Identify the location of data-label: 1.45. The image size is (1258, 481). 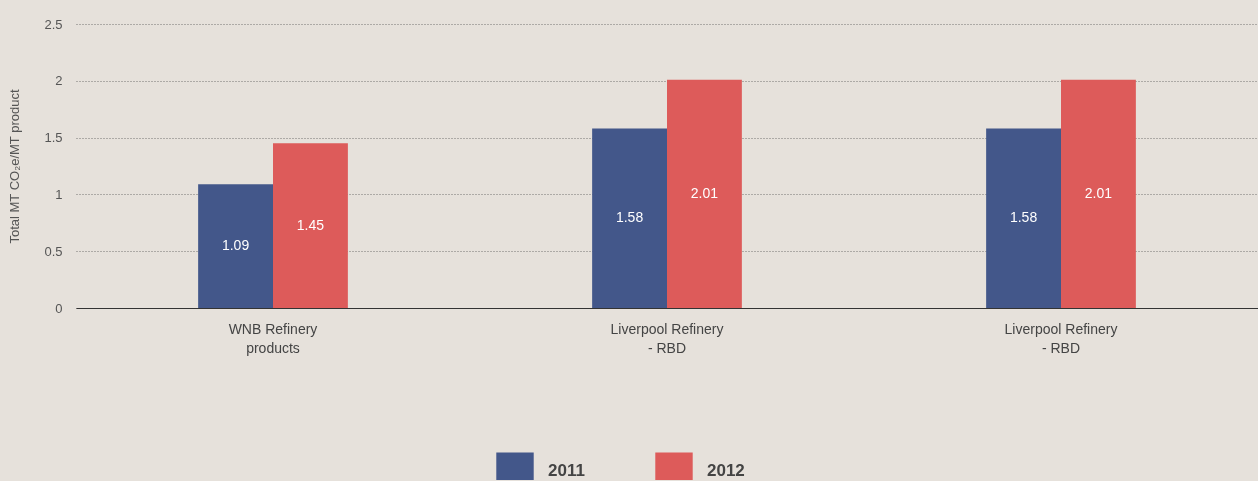
(310, 224).